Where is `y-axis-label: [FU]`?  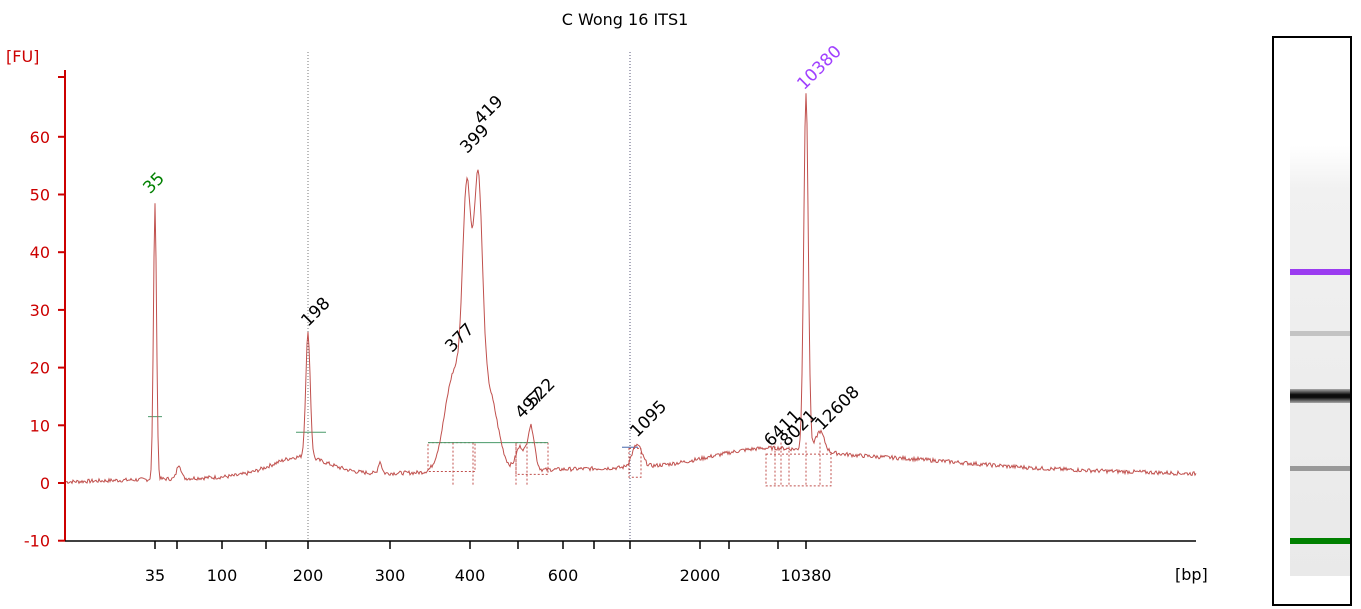
y-axis-label: [FU] is located at coordinates (22, 56).